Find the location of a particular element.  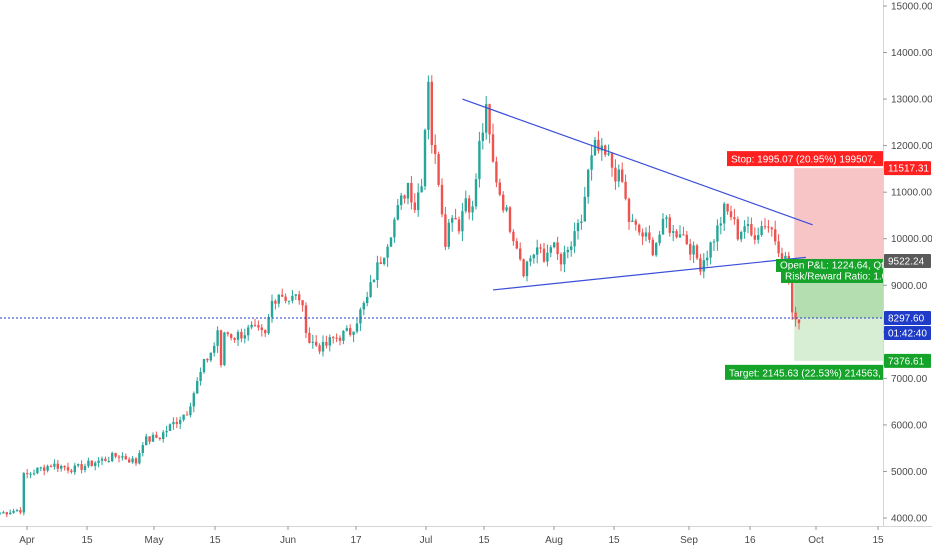

y-tick-label: 15000.00 is located at coordinates (911, 7).